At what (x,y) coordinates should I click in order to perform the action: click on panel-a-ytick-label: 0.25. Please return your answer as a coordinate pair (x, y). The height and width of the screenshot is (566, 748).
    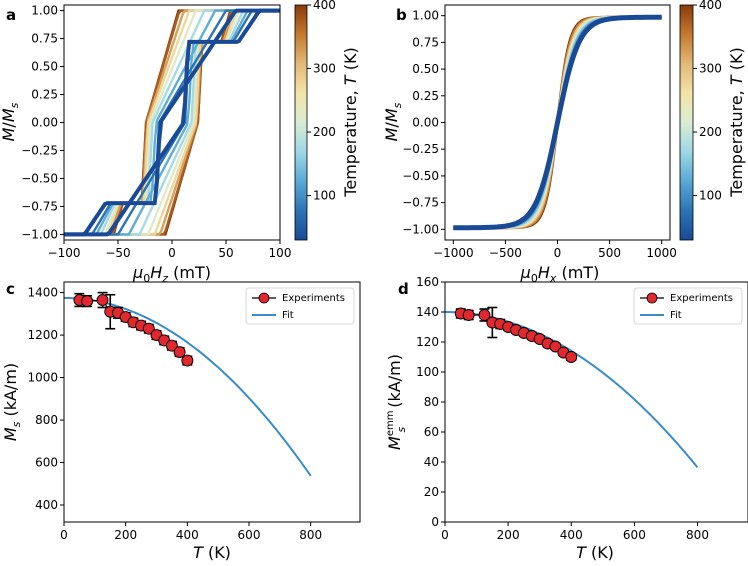
    Looking at the image, I should click on (44, 95).